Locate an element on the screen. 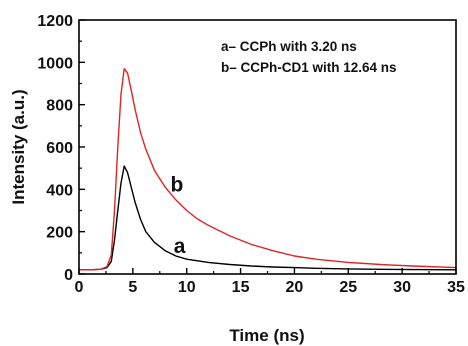  x-tick-label: 20 is located at coordinates (295, 287).